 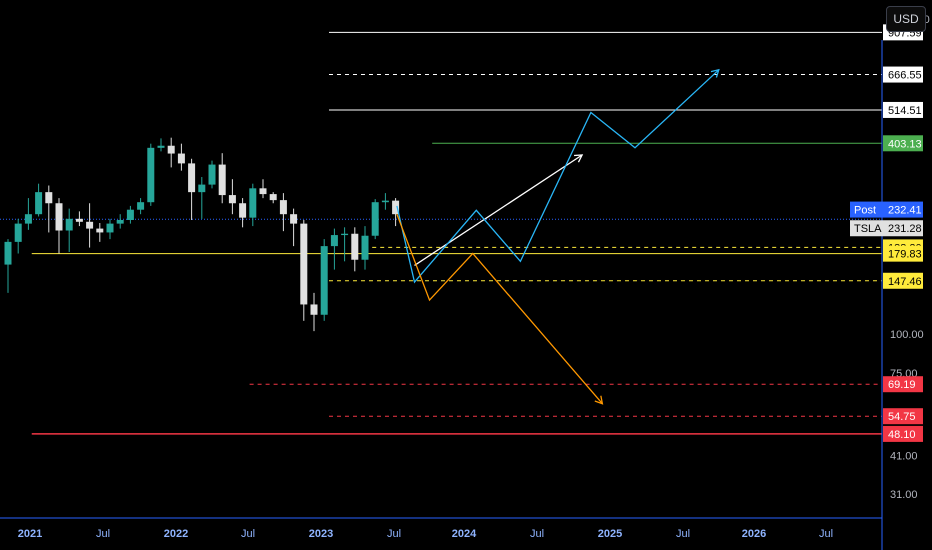 What do you see at coordinates (865, 211) in the screenshot?
I see `price-badge-tag: Post` at bounding box center [865, 211].